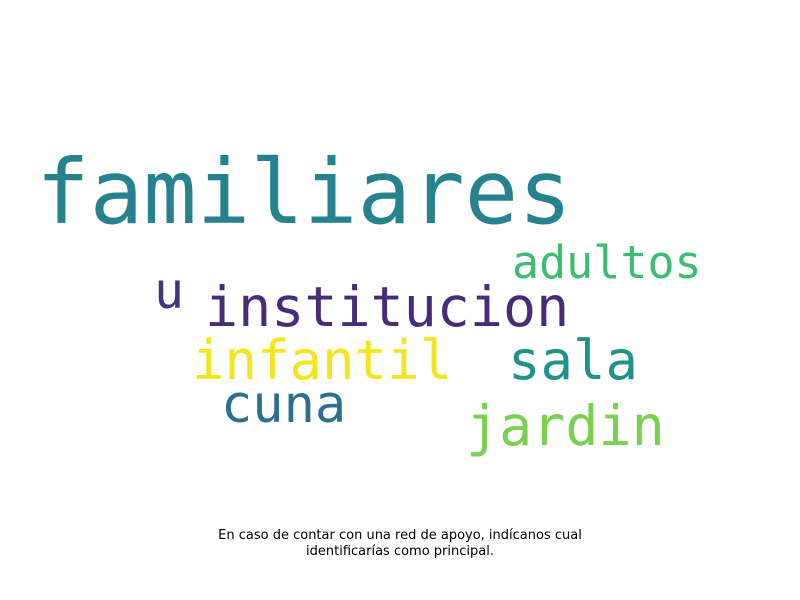 The image size is (800, 600). I want to click on word-familiares: familiares, so click(304, 192).